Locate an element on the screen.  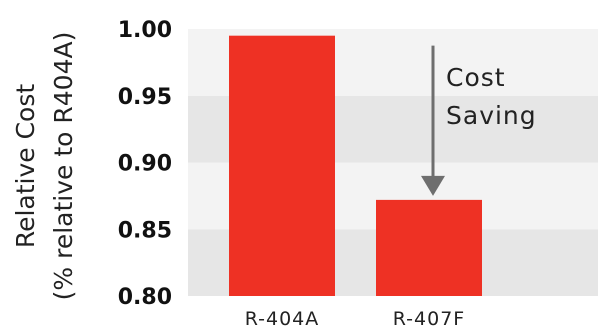
y-axis-label-line-2: (% relative to R404A) is located at coordinates (63, 166).